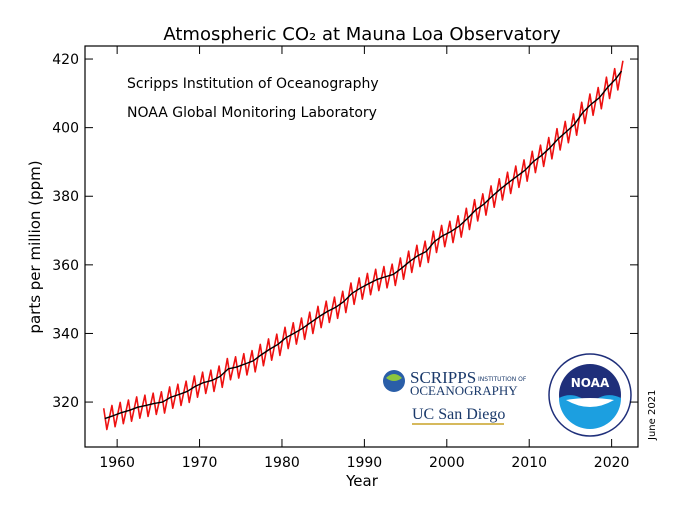 Image resolution: width=677 pixels, height=510 pixels. Describe the element at coordinates (590, 402) in the screenshot. I see `logo-gull` at that location.